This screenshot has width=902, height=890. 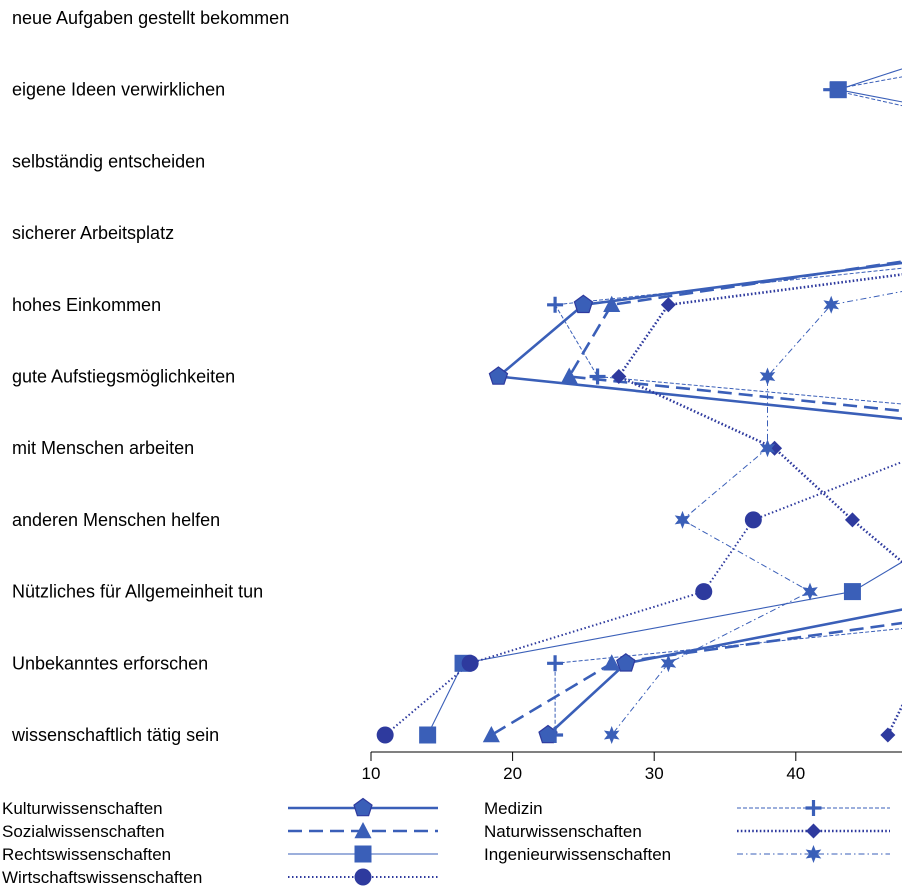 What do you see at coordinates (513, 808) in the screenshot?
I see `legend-label: Medizin` at bounding box center [513, 808].